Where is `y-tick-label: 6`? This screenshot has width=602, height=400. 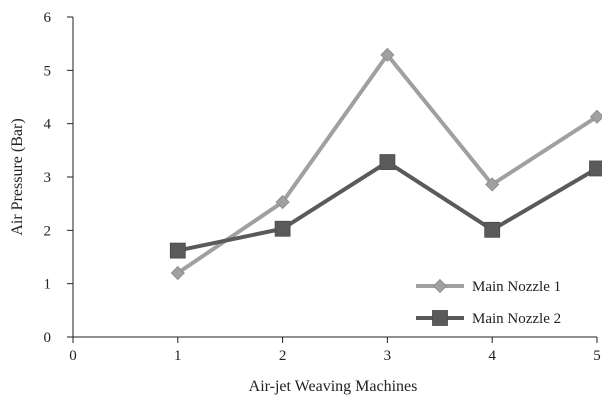
y-tick-label: 6 is located at coordinates (48, 18).